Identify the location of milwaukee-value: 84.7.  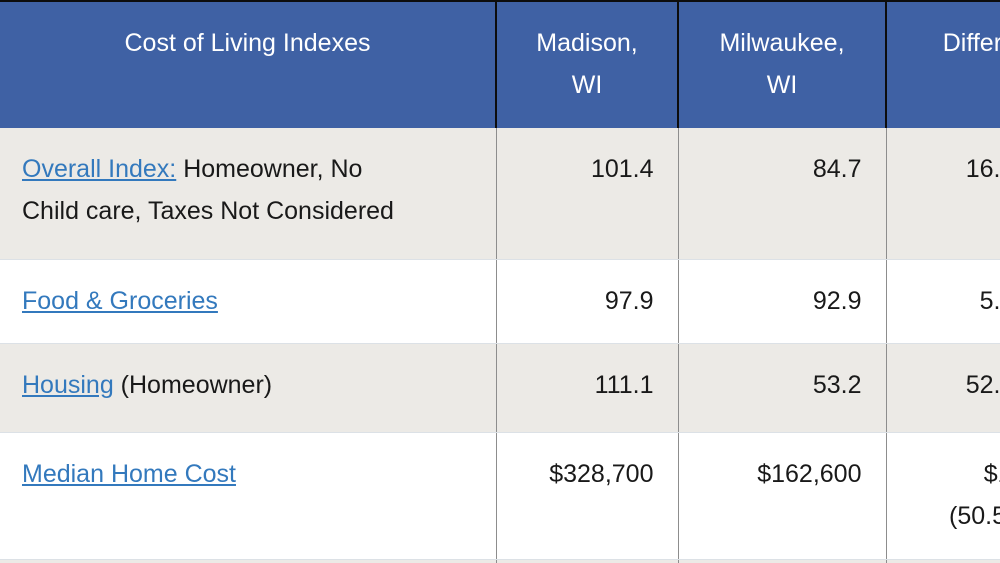
(781, 194).